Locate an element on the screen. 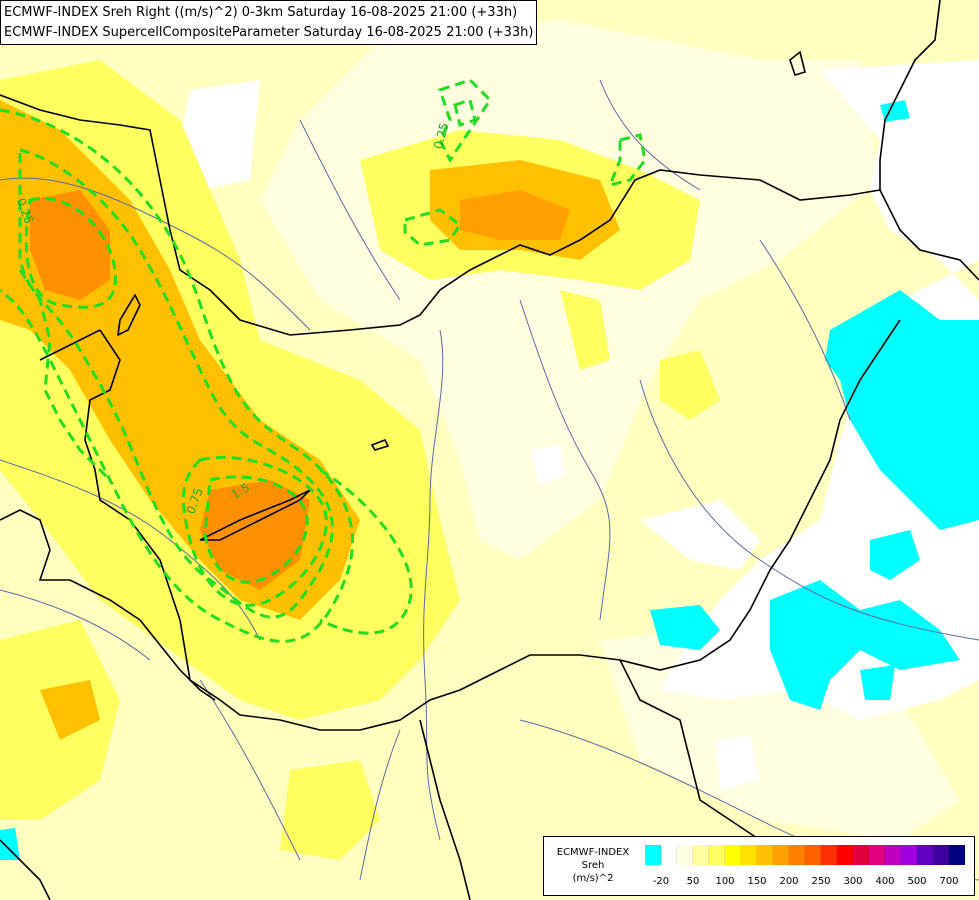 The height and width of the screenshot is (900, 979). legend-ticks: -20 50 100 150 200 250 300 400 500 700 is located at coordinates (805, 883).